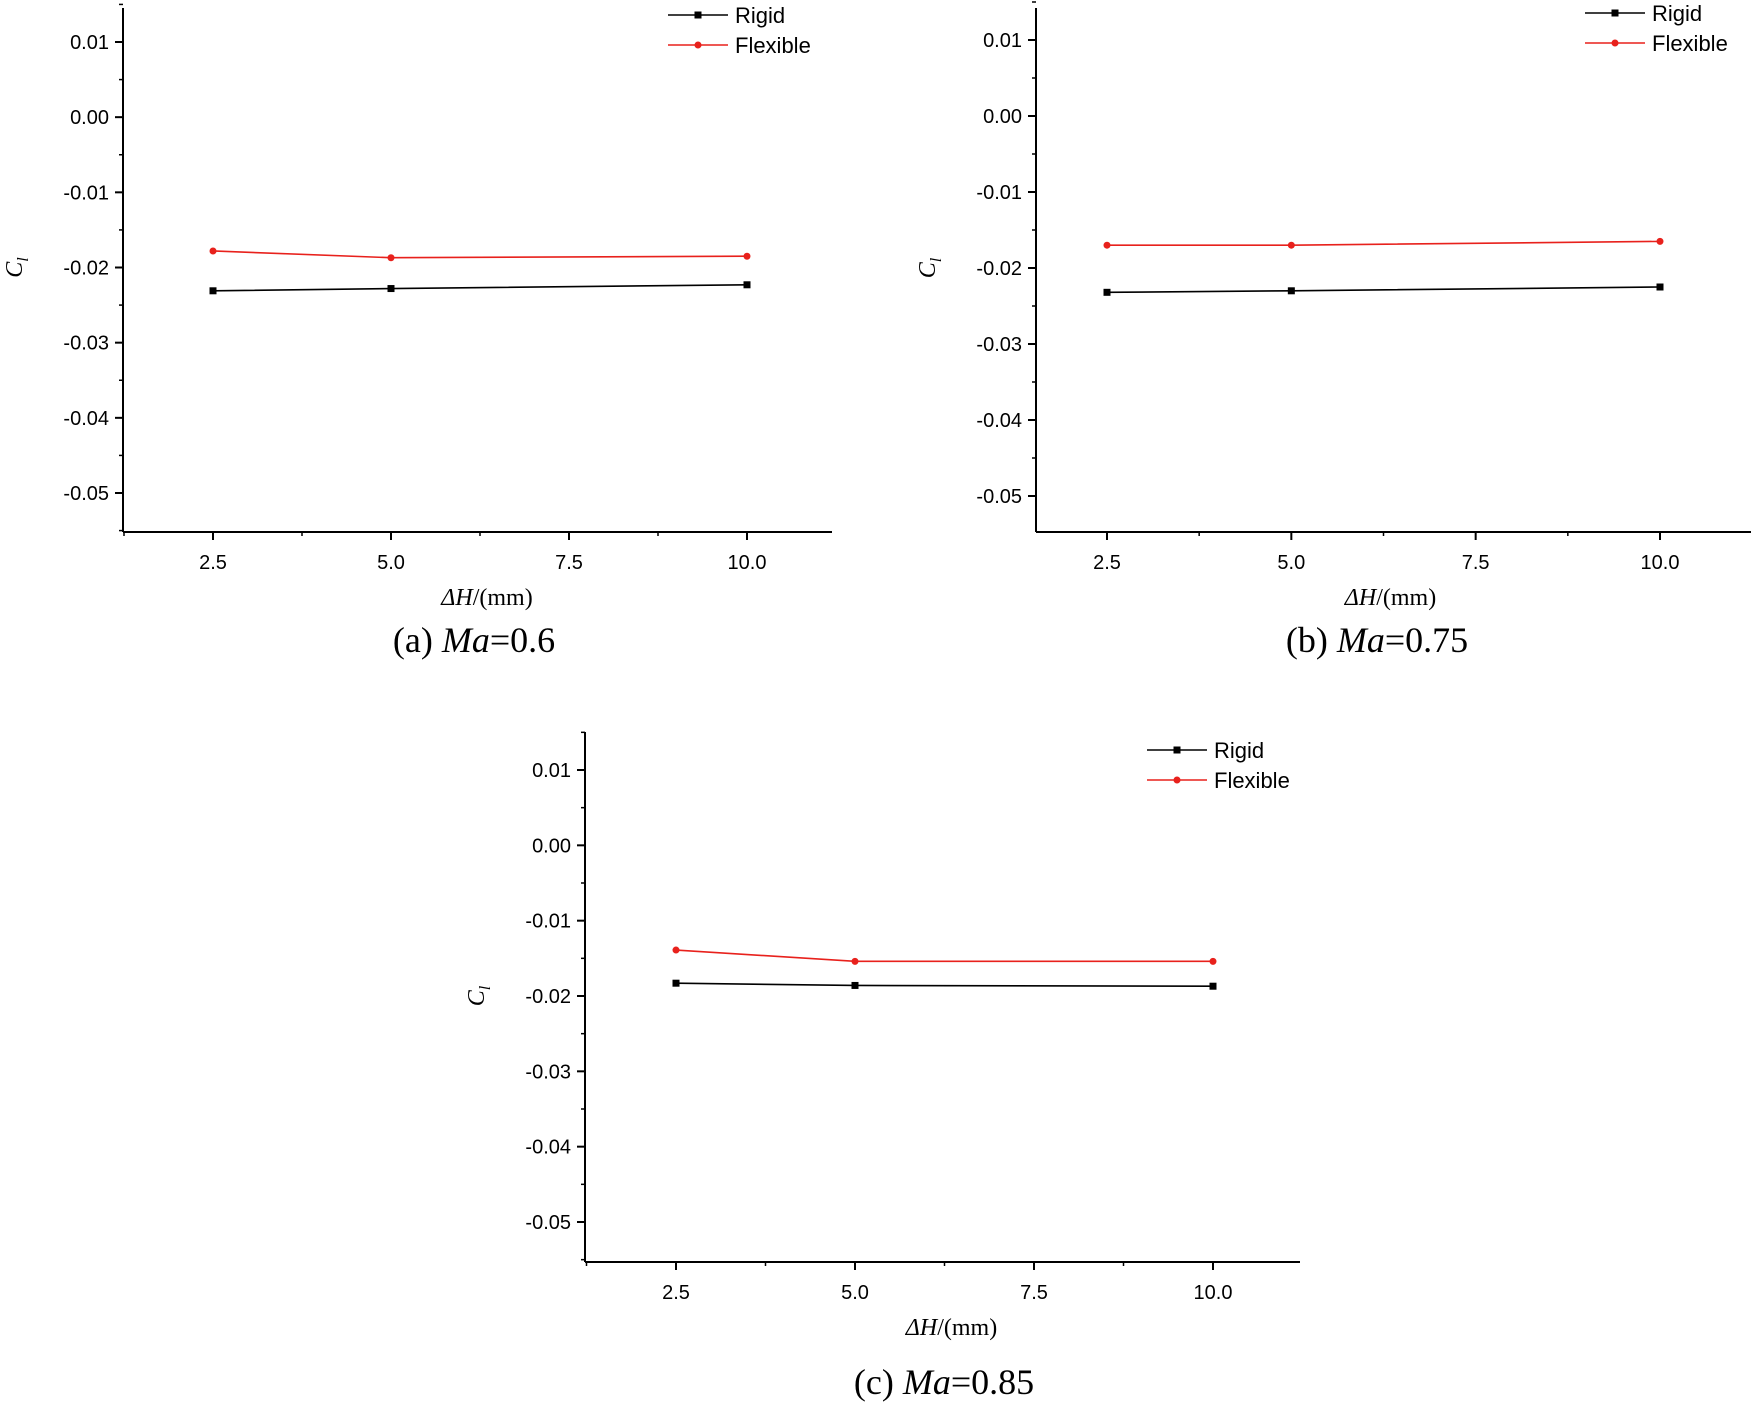 The image size is (1755, 1415). What do you see at coordinates (1426, 640) in the screenshot?
I see `caption-suffix: =0.75` at bounding box center [1426, 640].